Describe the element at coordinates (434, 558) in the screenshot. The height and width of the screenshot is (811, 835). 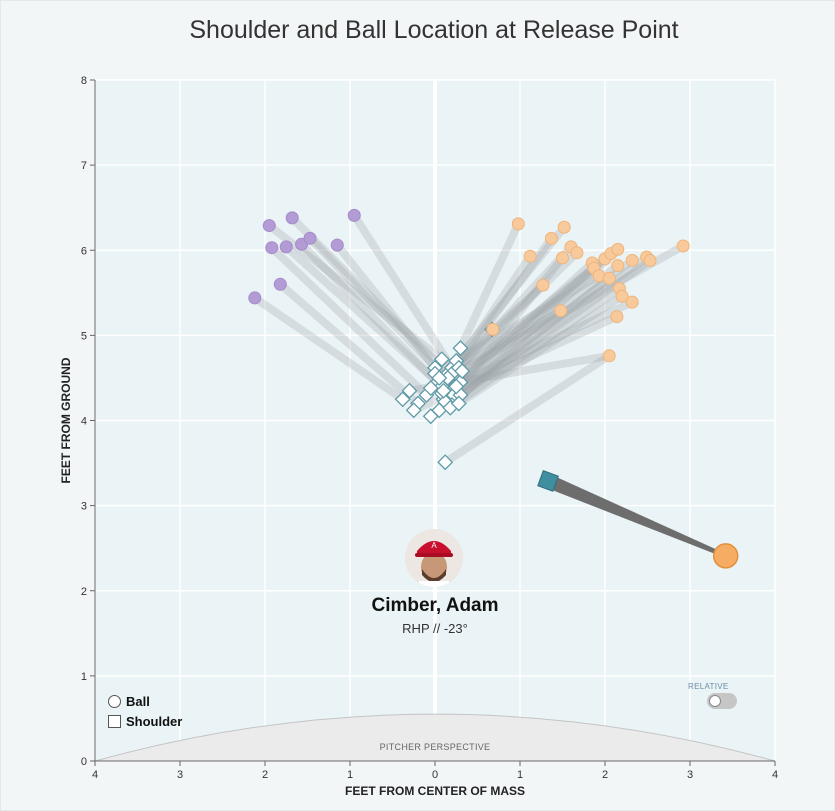
I see `pitcher-avatar: A` at that location.